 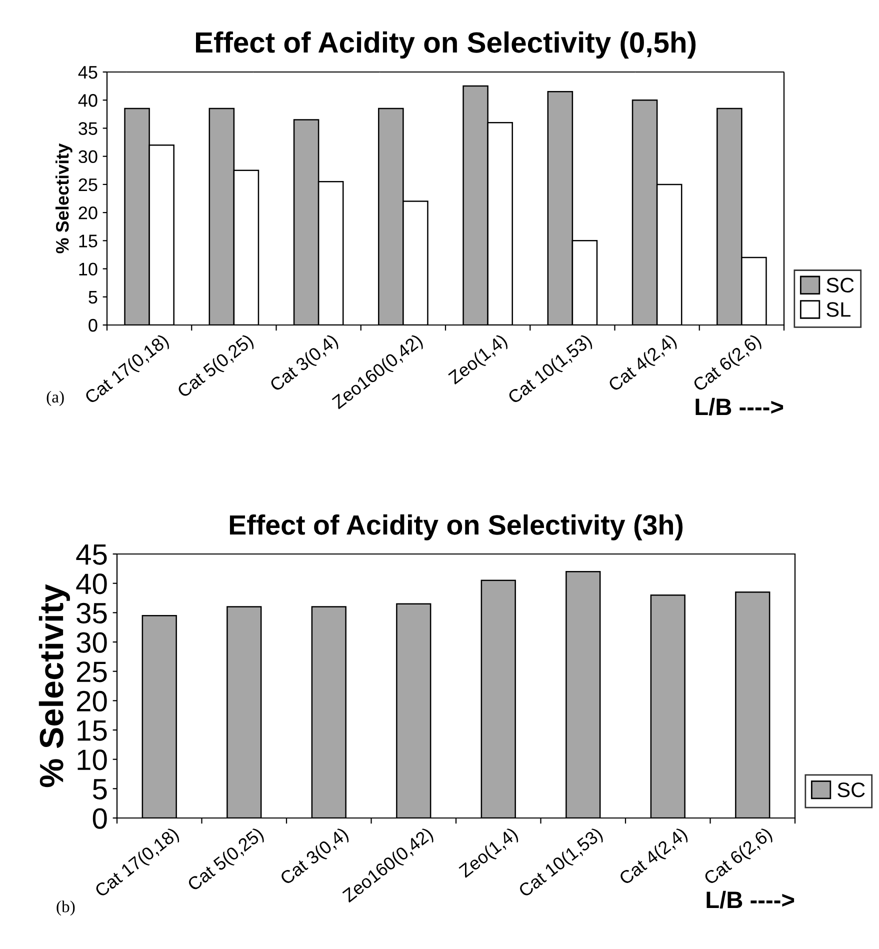 What do you see at coordinates (65, 908) in the screenshot?
I see `text: (b)` at bounding box center [65, 908].